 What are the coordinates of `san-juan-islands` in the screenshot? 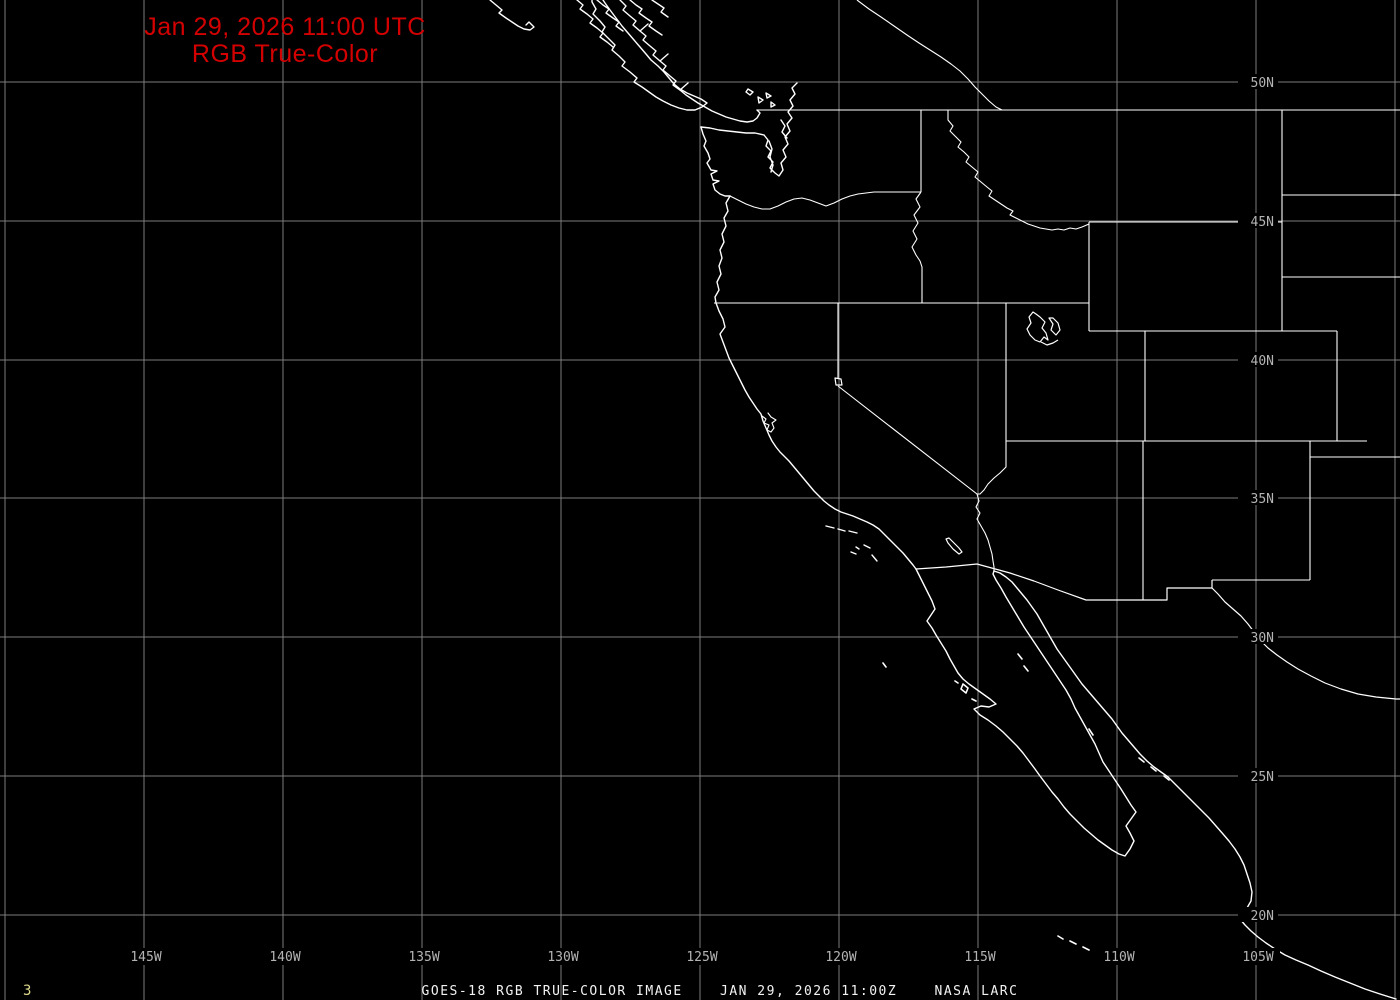 It's located at (760, 98).